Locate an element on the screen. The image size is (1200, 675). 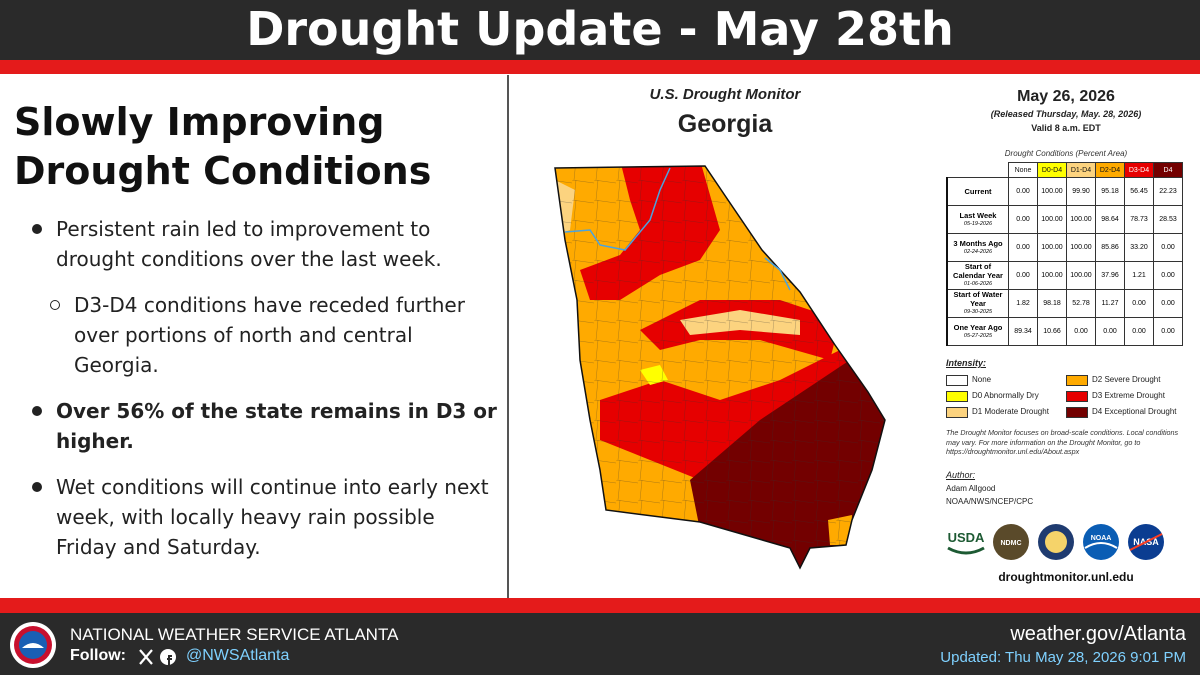
row-label: Start of Calendar Year 01-06-2026 is located at coordinates (977, 275).